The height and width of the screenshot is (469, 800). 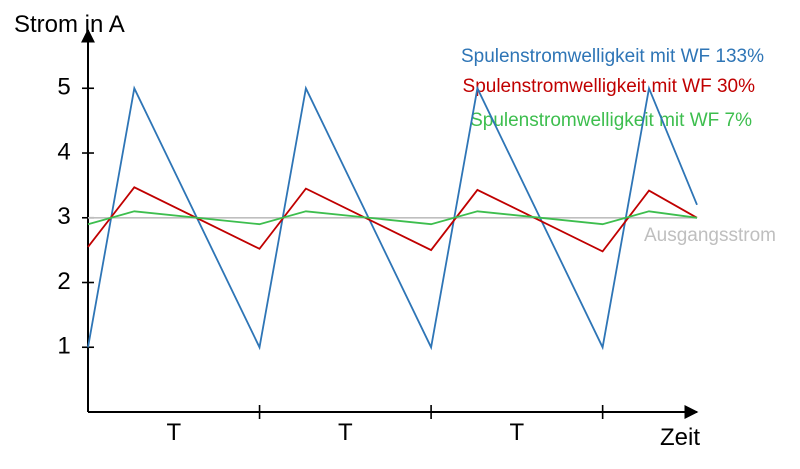 What do you see at coordinates (710, 235) in the screenshot?
I see `reference-label: Ausgangsstrom` at bounding box center [710, 235].